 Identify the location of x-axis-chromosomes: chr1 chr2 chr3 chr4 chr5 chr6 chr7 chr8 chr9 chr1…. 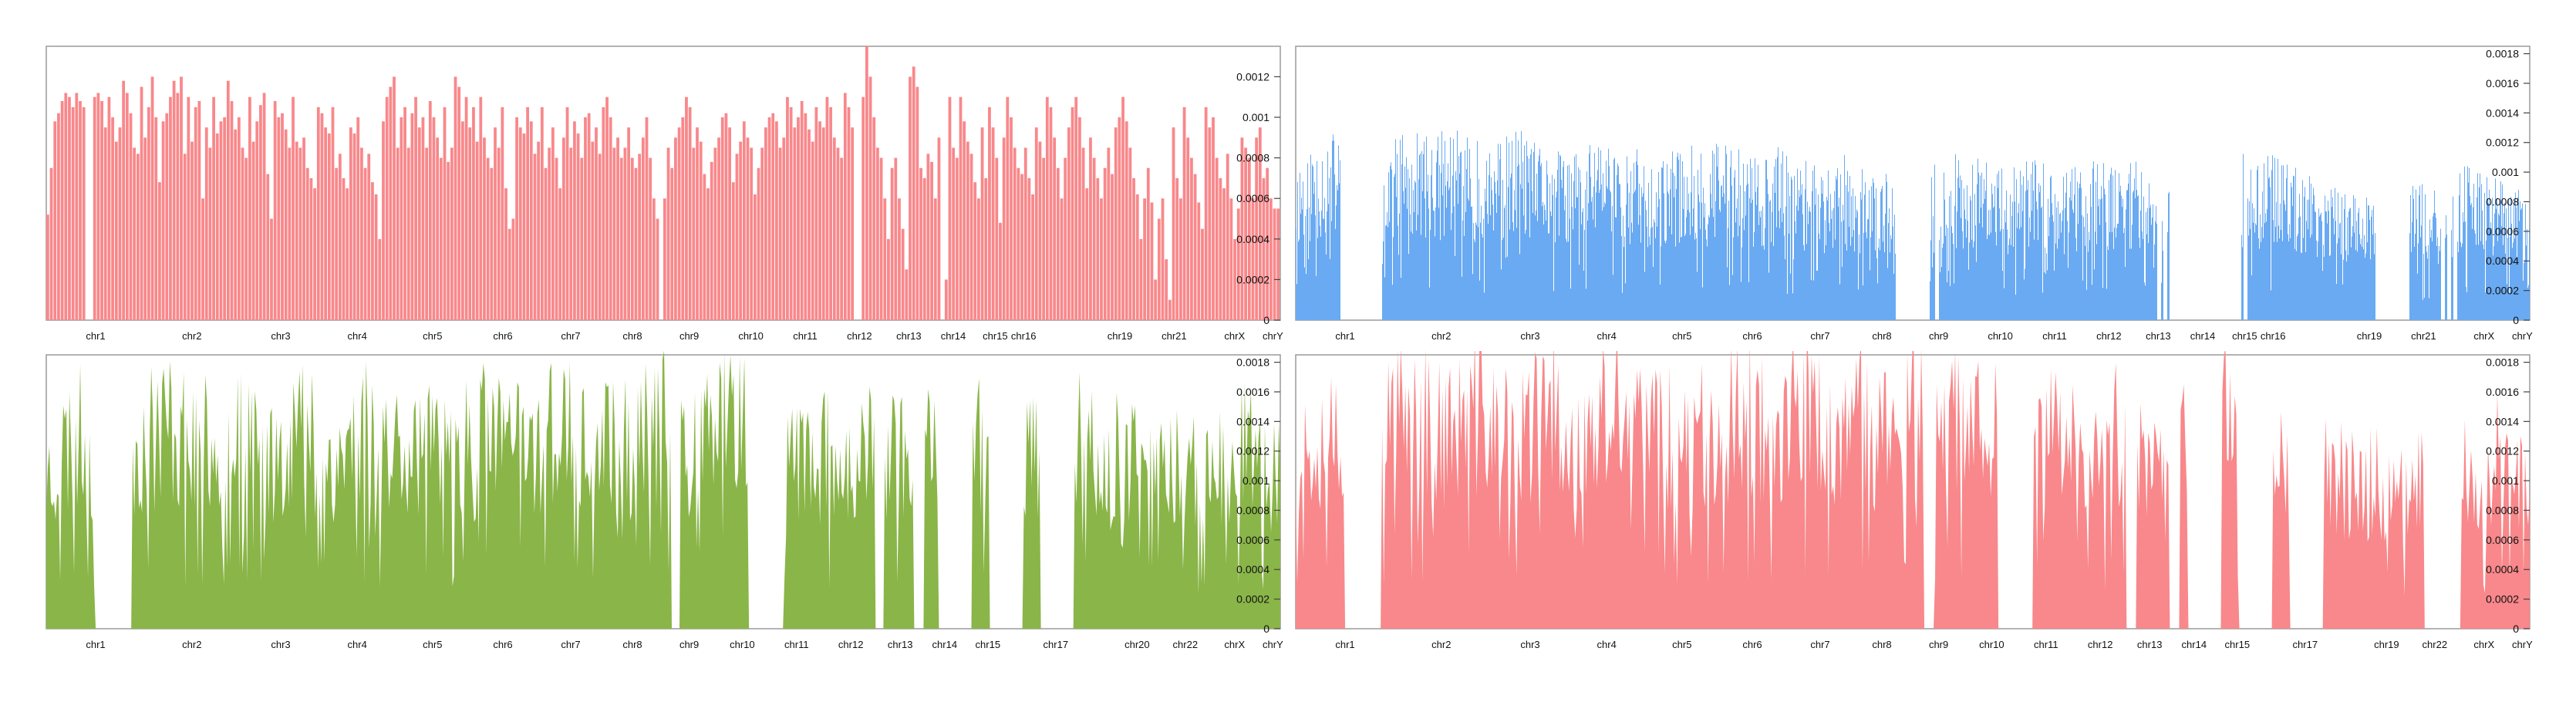
(684, 336).